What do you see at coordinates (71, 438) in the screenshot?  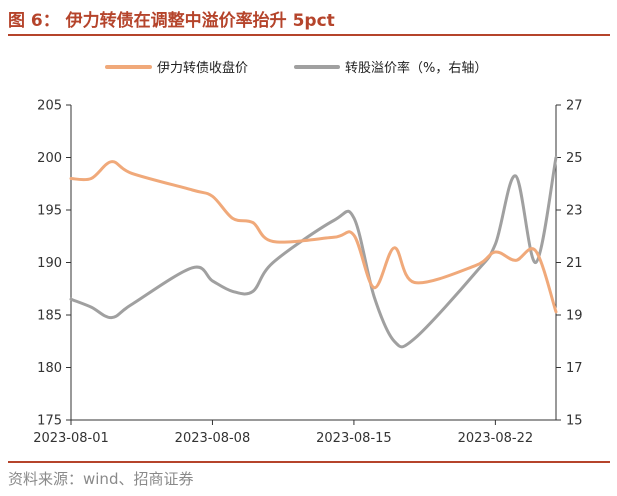 I see `x-tick-label: 2023-08-01` at bounding box center [71, 438].